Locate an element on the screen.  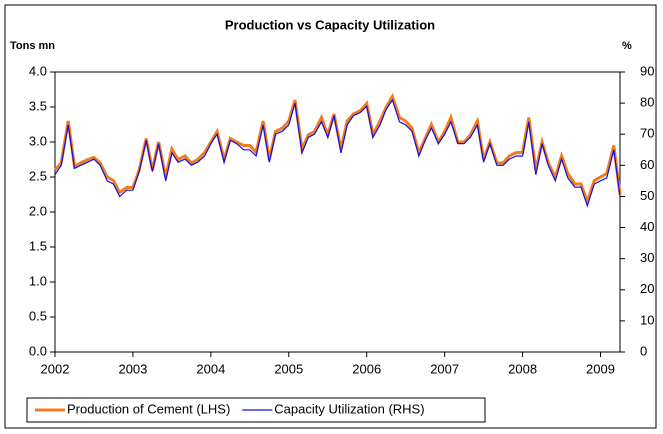
y2-tick-label: 30 is located at coordinates (647, 257).